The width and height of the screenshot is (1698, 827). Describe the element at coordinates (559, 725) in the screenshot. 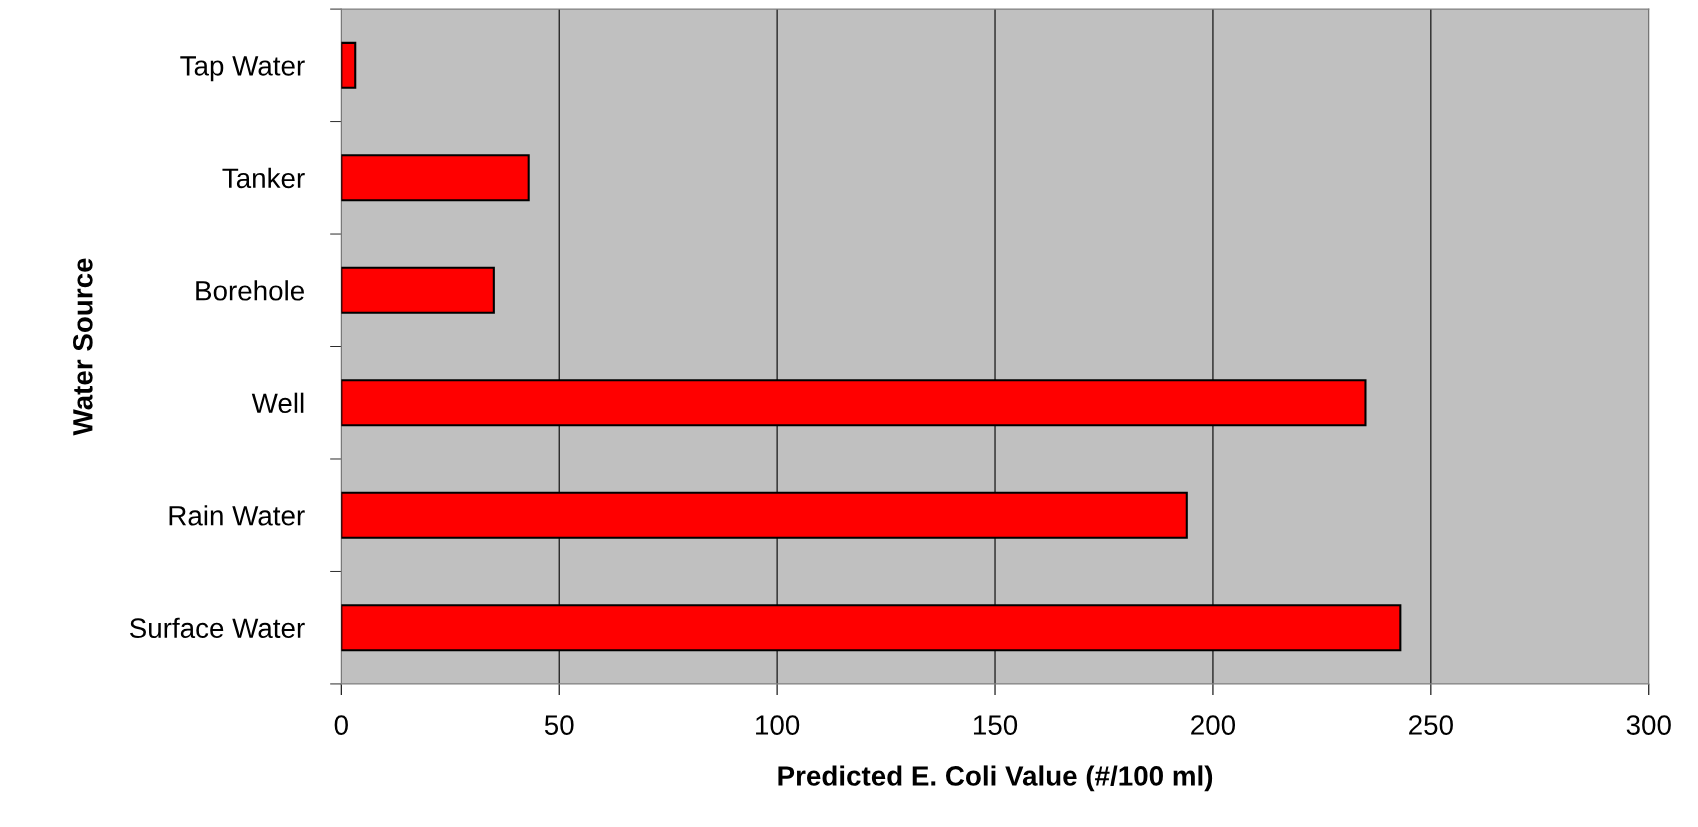

I see `x-tick-label: 50` at that location.